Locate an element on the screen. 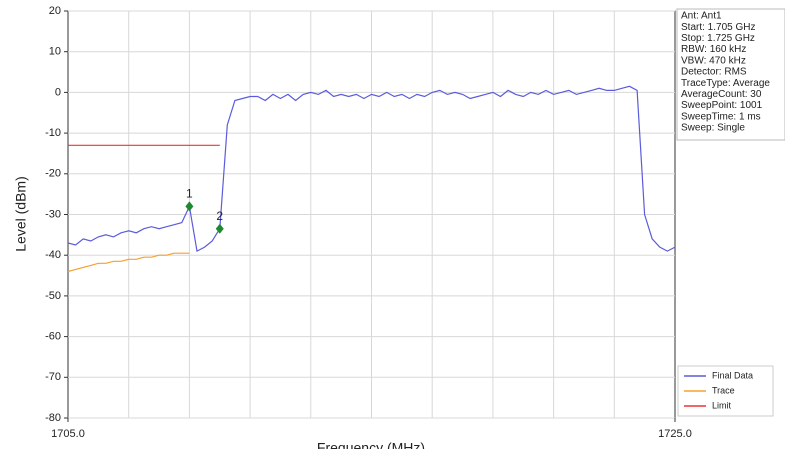 The width and height of the screenshot is (785, 449). info-line: SweepTime: 1 ms is located at coordinates (721, 116).